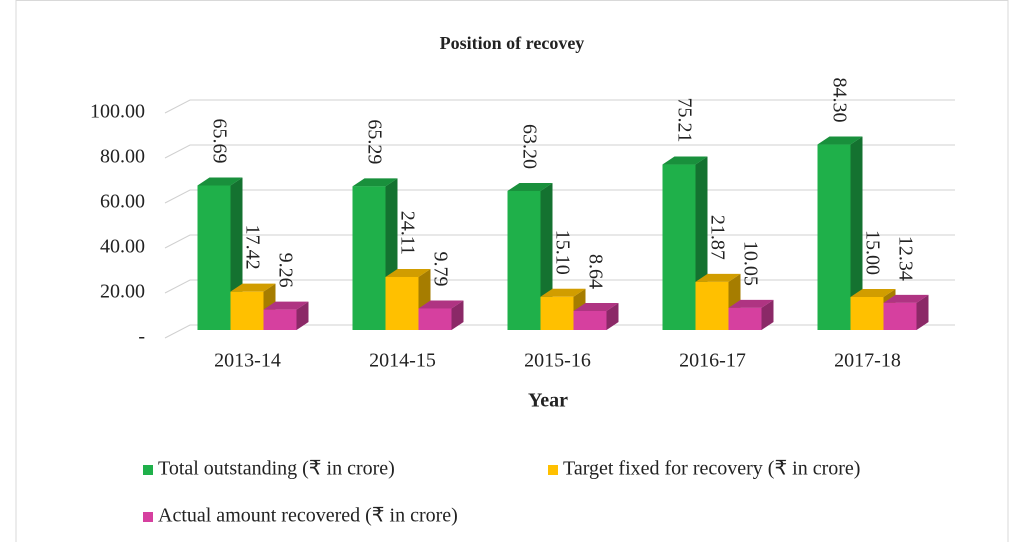 This screenshot has height=542, width=1024. I want to click on data-label: 24.11, so click(407, 233).